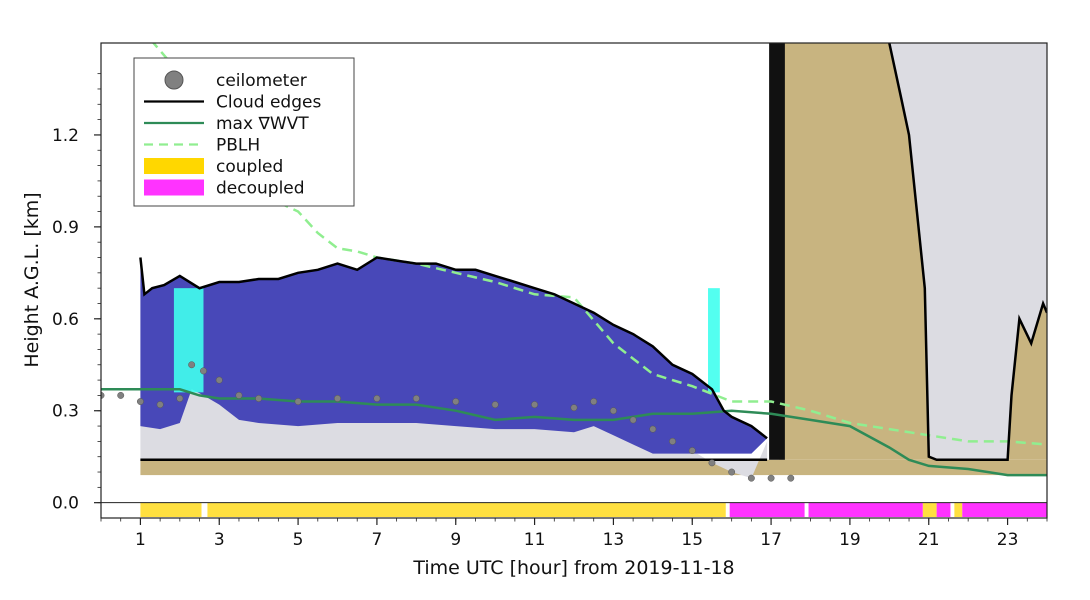 This screenshot has height=600, width=1090. What do you see at coordinates (850, 540) in the screenshot?
I see `x-tick-label: 19` at bounding box center [850, 540].